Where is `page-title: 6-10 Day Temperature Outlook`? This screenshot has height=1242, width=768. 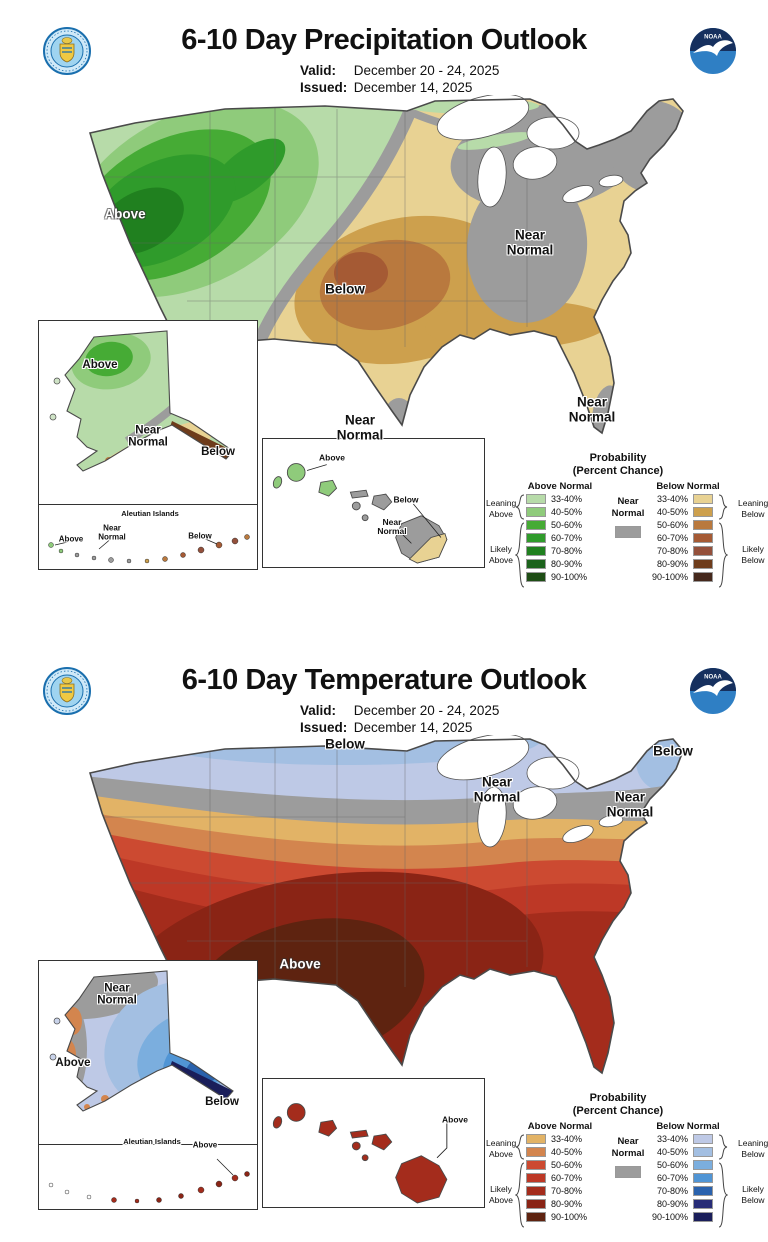
page-title: 6-10 Day Temperature Outlook is located at coordinates (384, 680).